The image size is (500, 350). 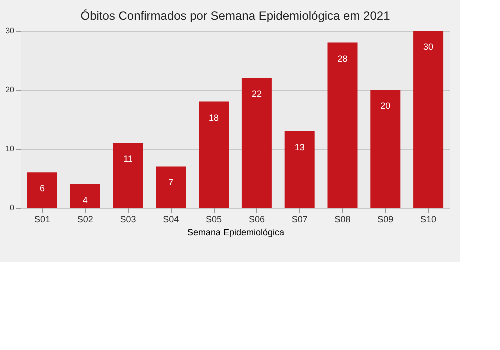 What do you see at coordinates (342, 219) in the screenshot?
I see `x-tick-label: S08` at bounding box center [342, 219].